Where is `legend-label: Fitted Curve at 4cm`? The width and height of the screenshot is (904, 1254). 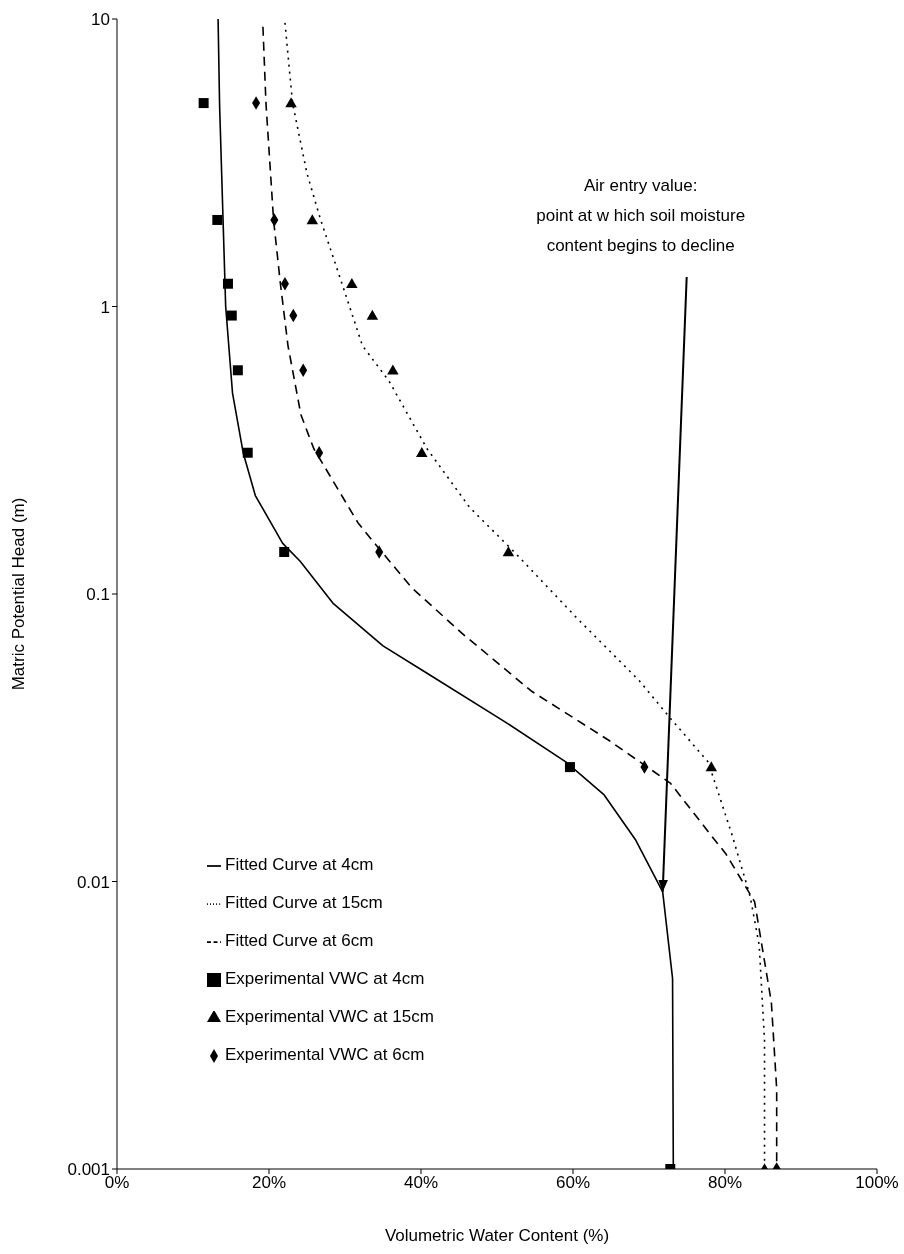
legend-label: Fitted Curve at 4cm is located at coordinates (299, 864).